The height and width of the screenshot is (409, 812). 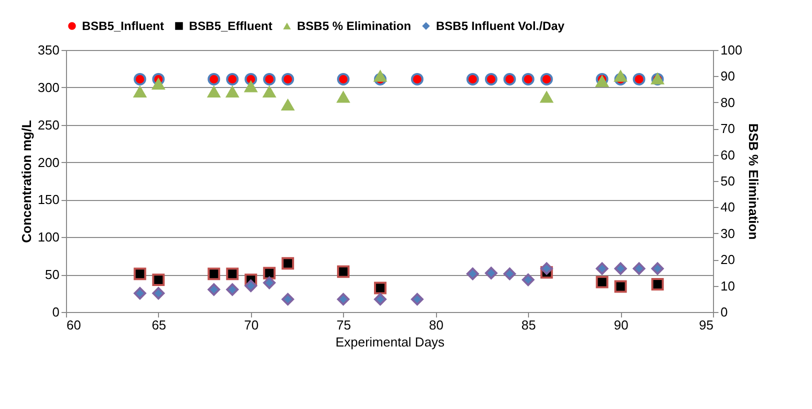 I want to click on y-tick-label: 100, so click(x=49, y=237).